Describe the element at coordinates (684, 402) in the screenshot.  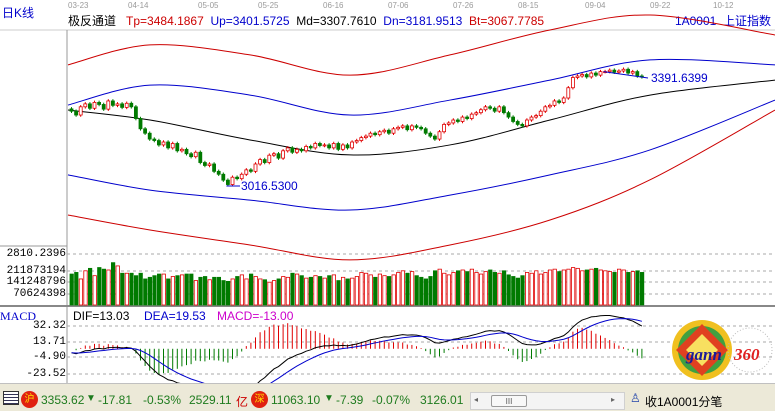
I see `alert-text: 收1A0001分笔` at that location.